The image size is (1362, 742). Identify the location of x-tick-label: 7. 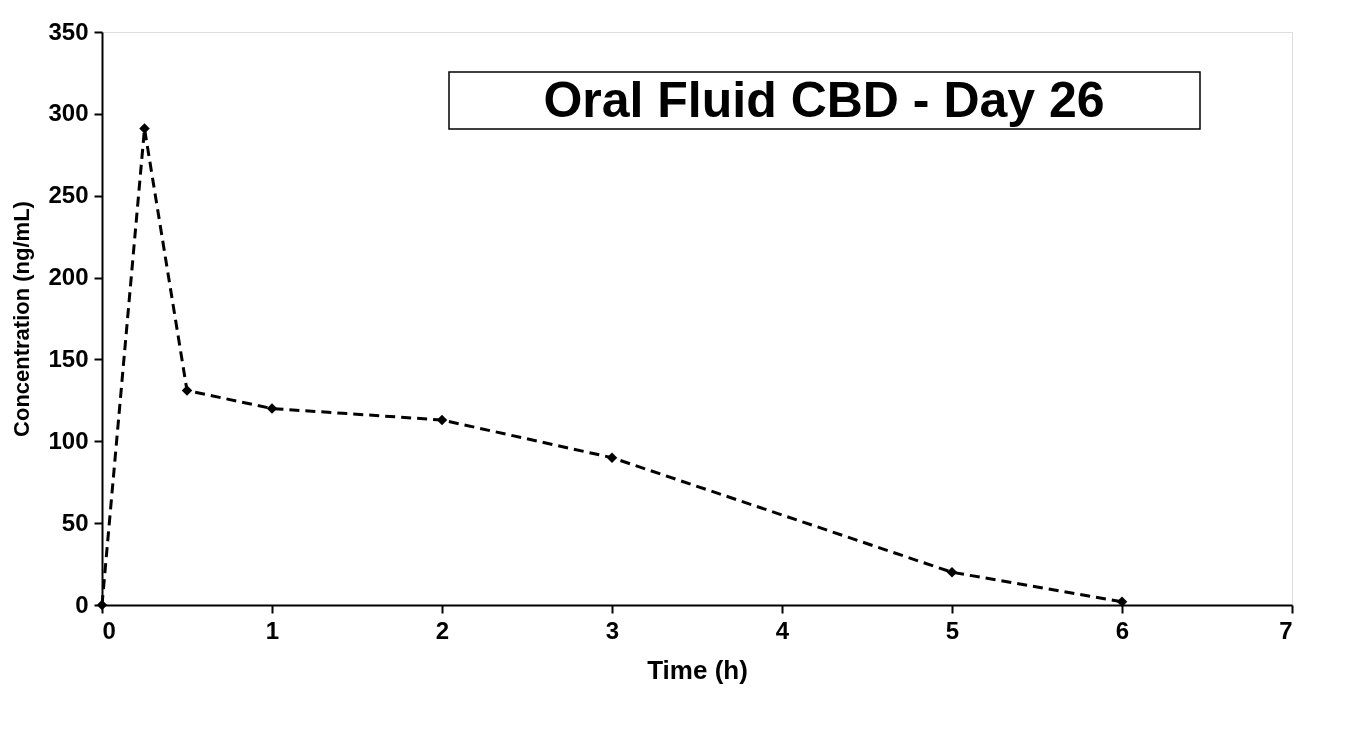
(1286, 630).